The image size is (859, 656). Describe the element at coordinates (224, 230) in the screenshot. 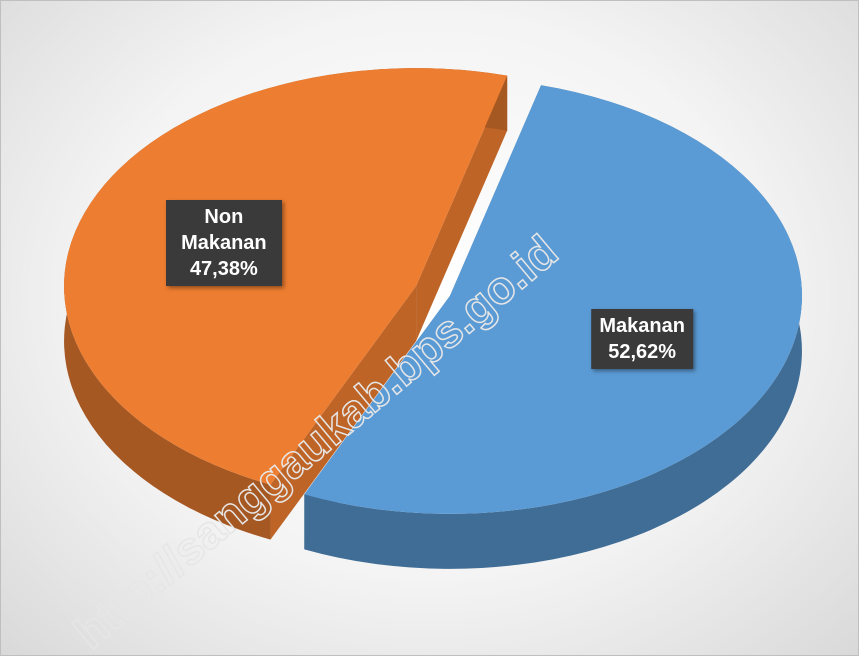

I see `category-label: Non Makanan` at that location.